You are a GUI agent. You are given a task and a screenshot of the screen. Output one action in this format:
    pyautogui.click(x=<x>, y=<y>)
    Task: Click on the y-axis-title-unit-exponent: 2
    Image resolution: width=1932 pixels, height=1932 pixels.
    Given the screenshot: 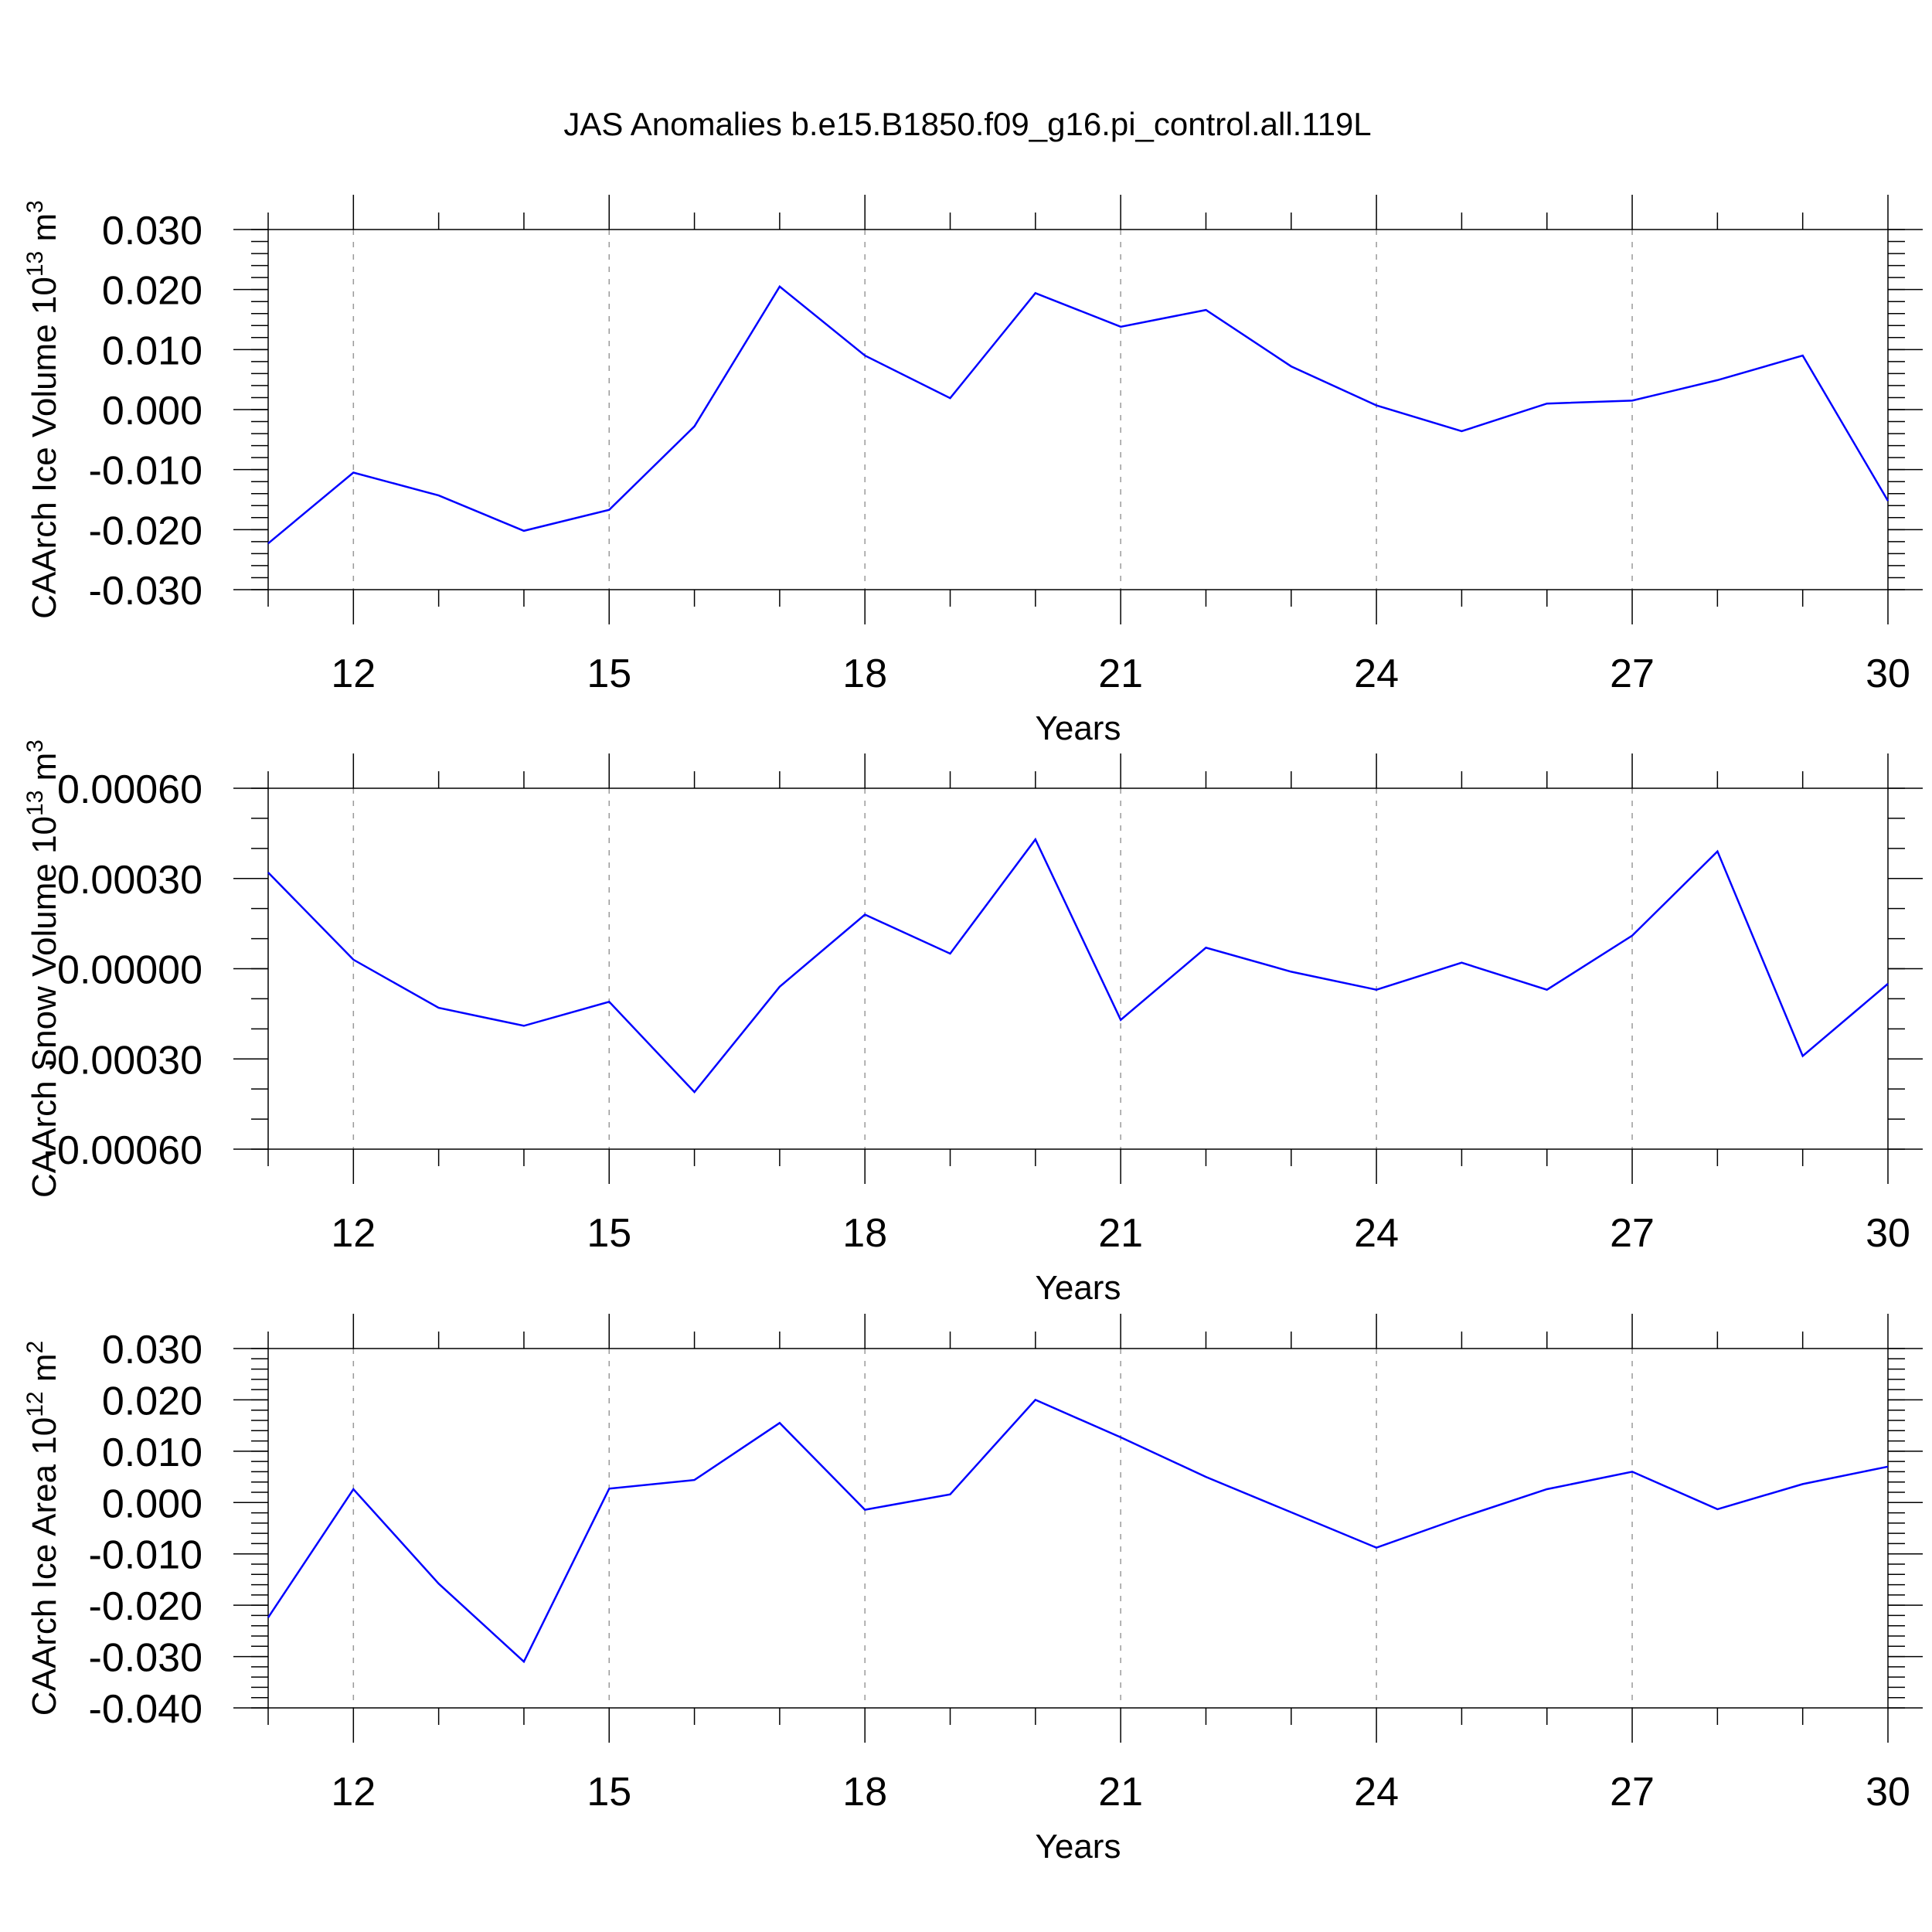 What is the action you would take?
    pyautogui.click(x=35, y=1348)
    